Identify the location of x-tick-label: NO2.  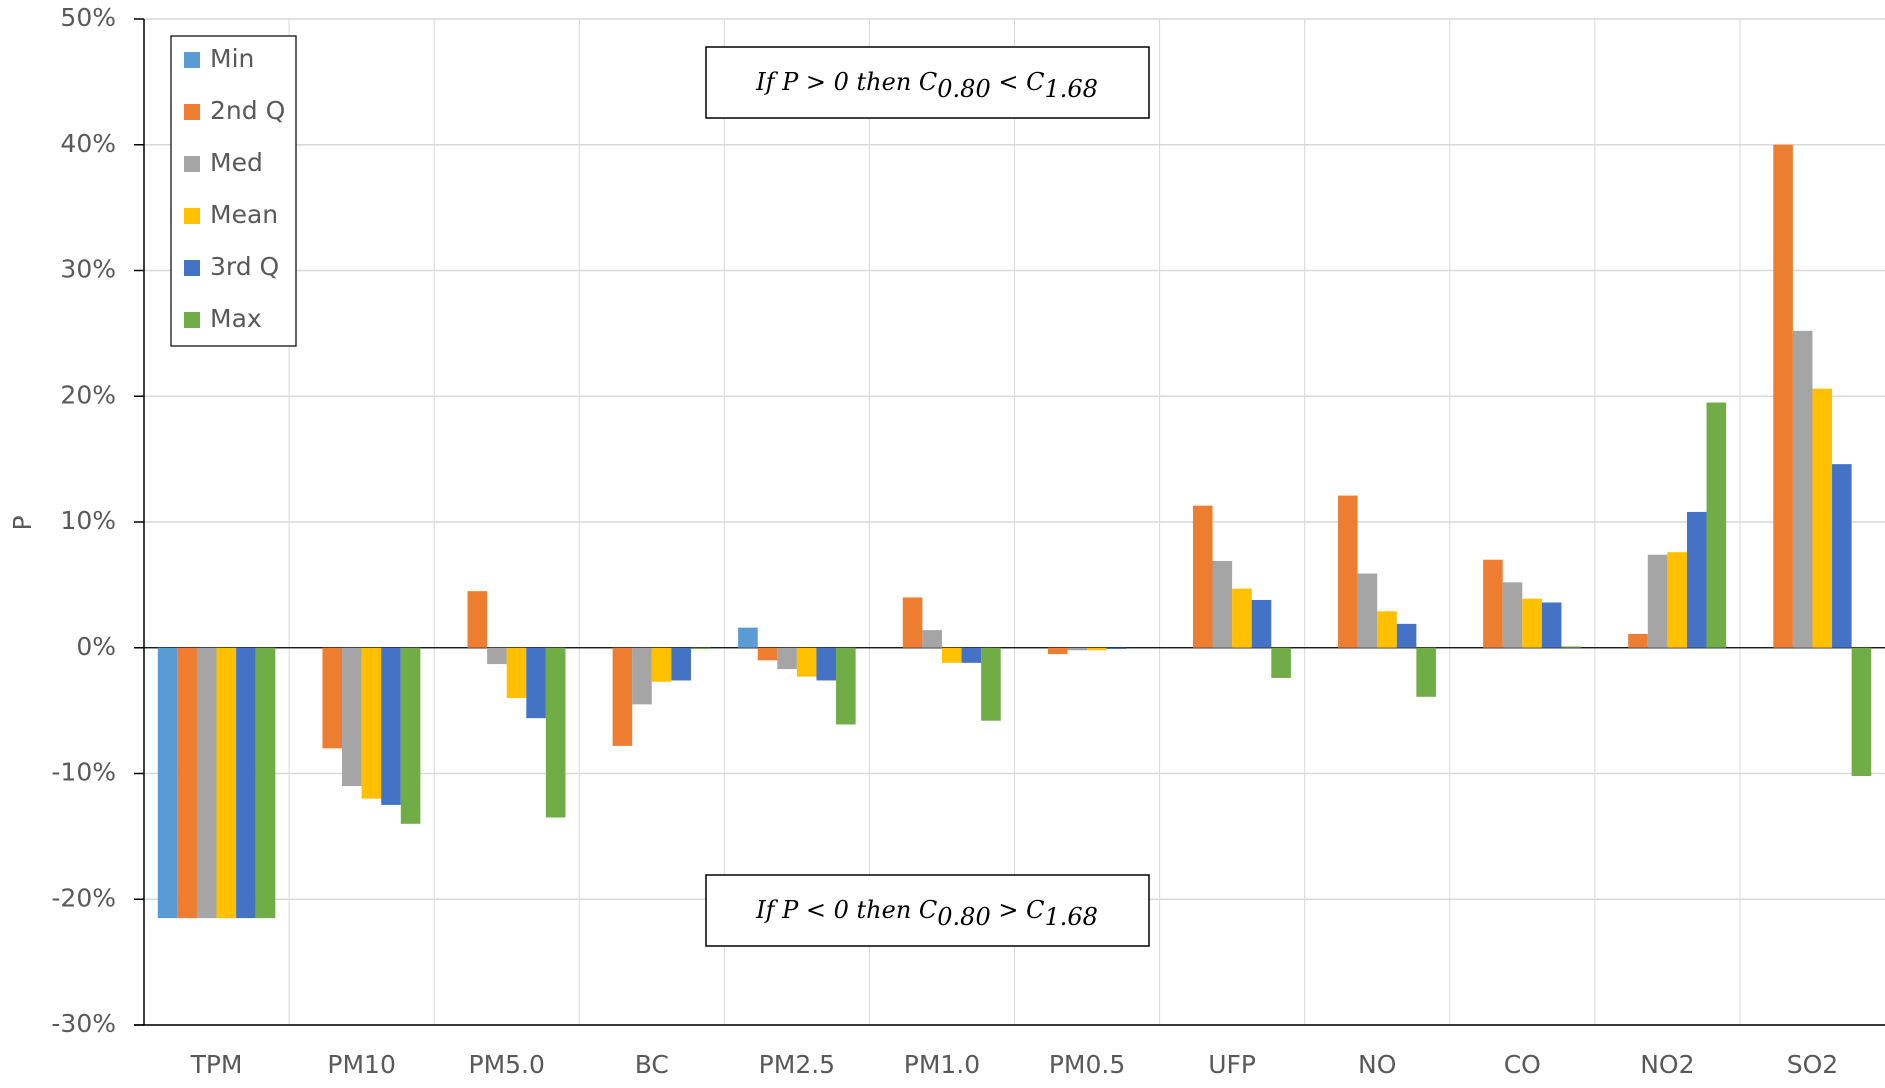
(1667, 1064).